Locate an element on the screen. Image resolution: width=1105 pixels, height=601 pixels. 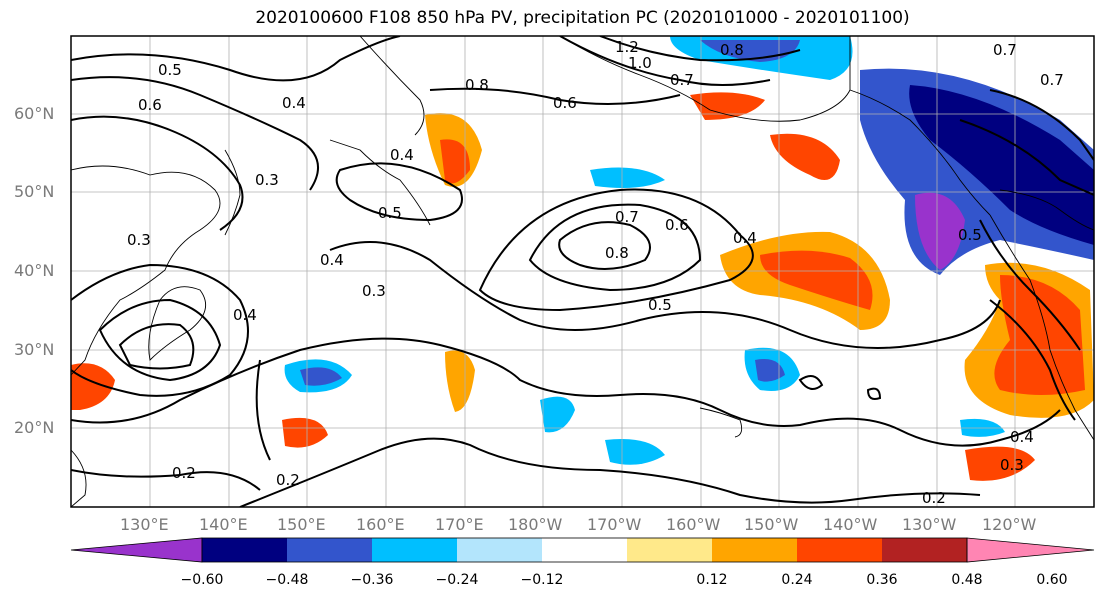
colorbar-tick-label: −0.24 is located at coordinates (457, 580).